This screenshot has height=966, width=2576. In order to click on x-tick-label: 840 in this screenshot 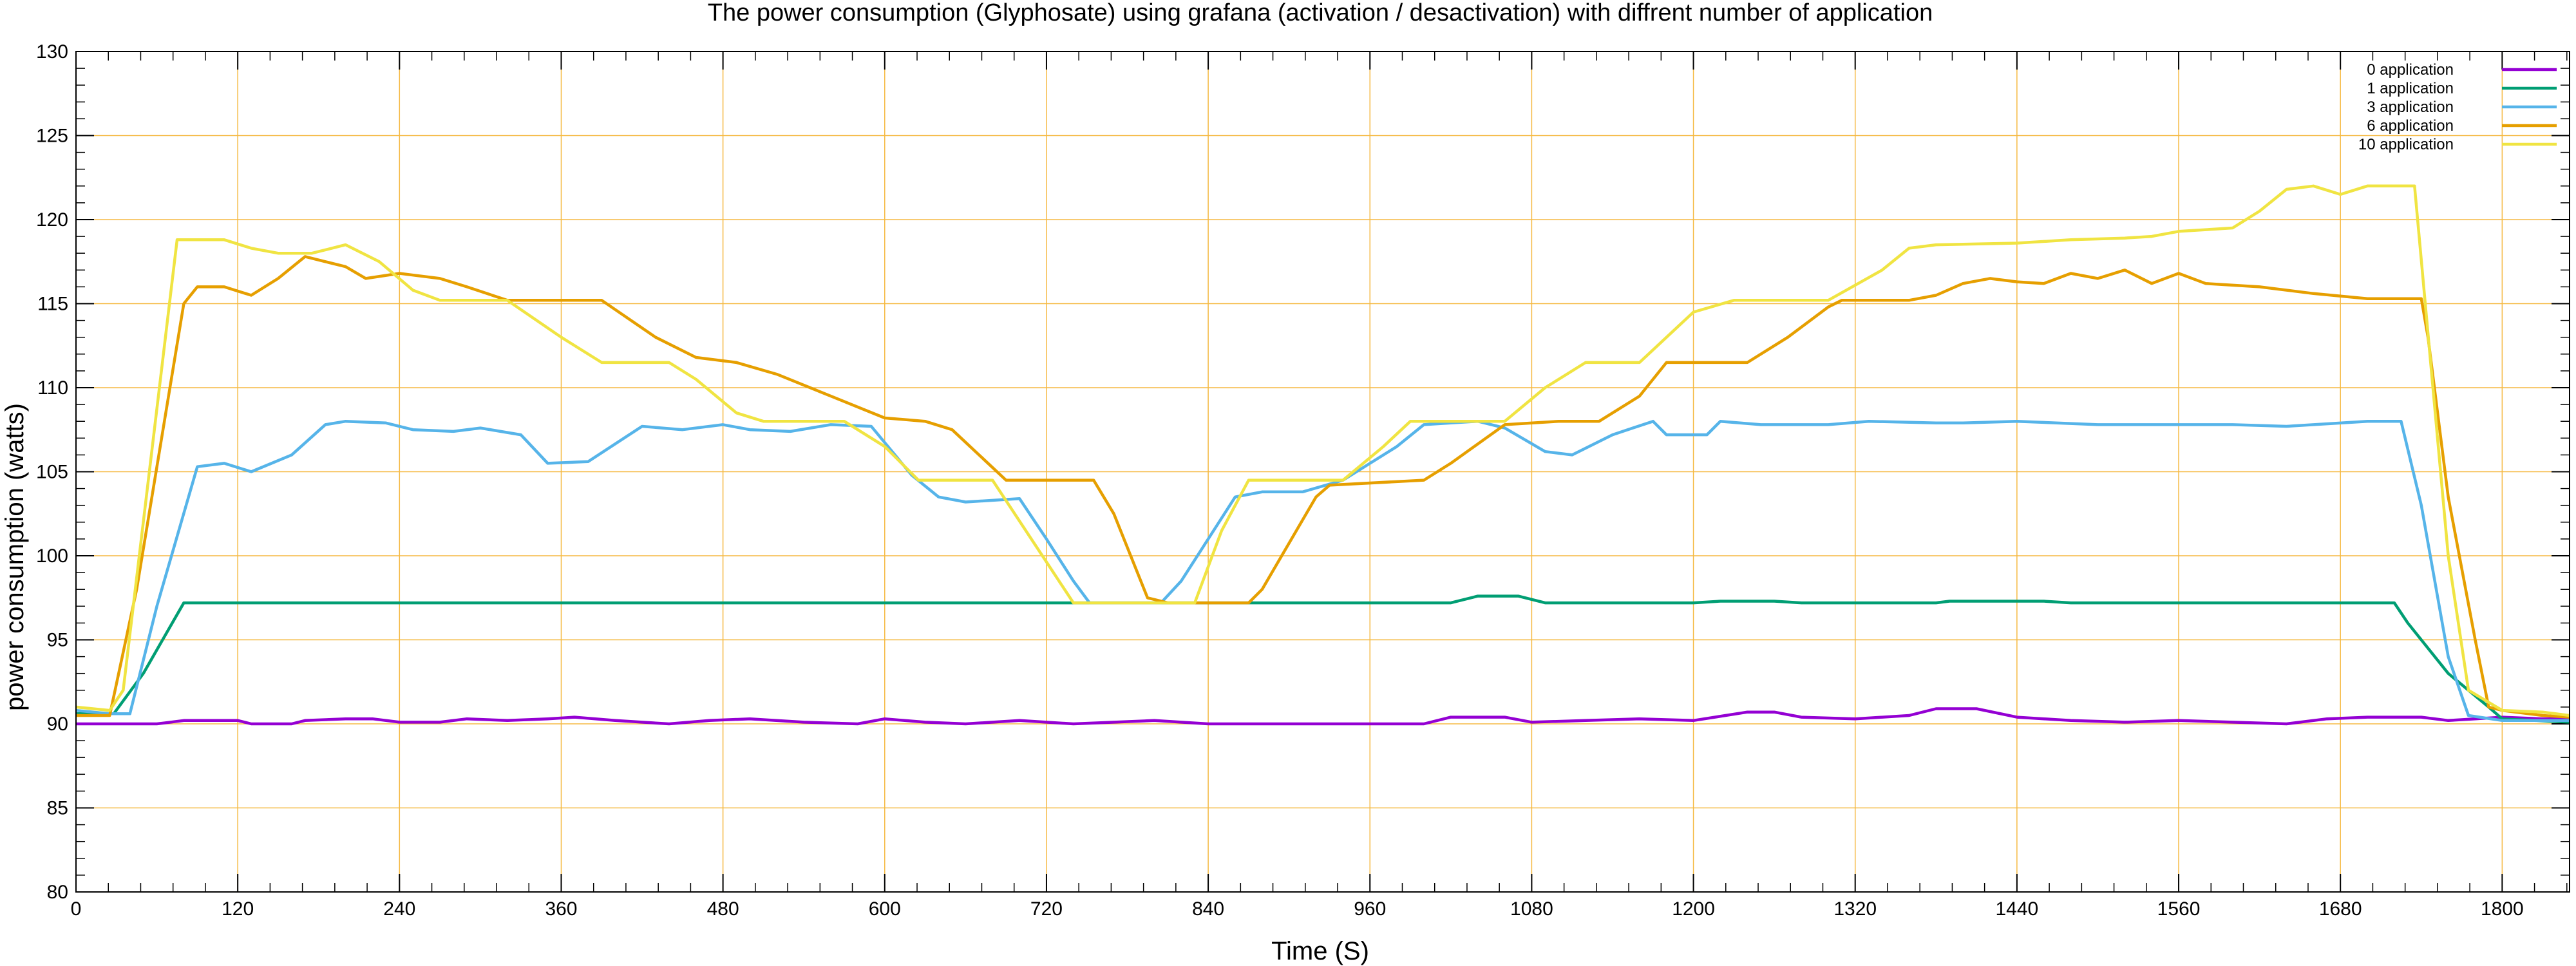, I will do `click(1208, 909)`.